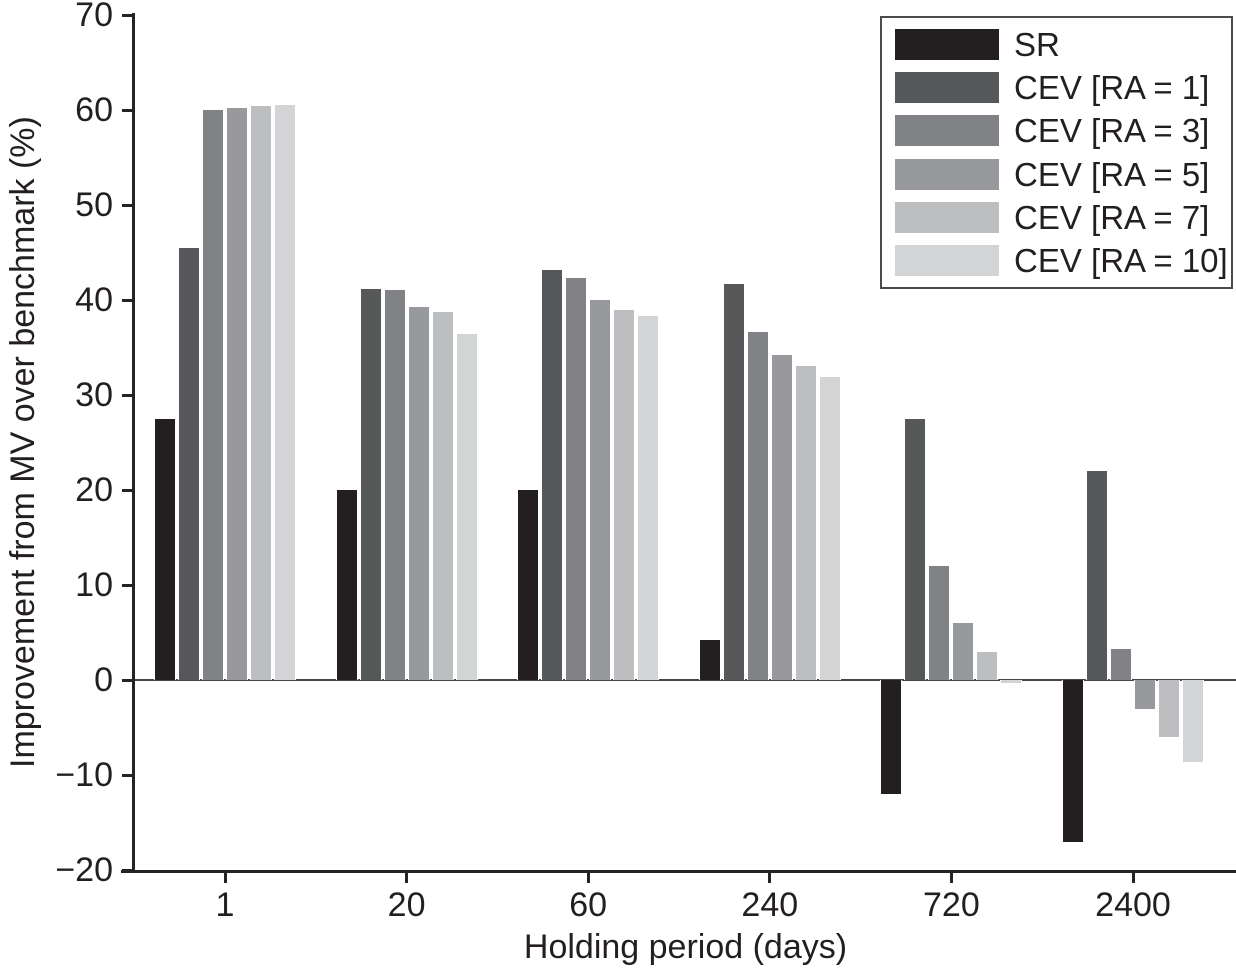 The image size is (1236, 973). I want to click on x-axis-title: Holding period (days), so click(685, 947).